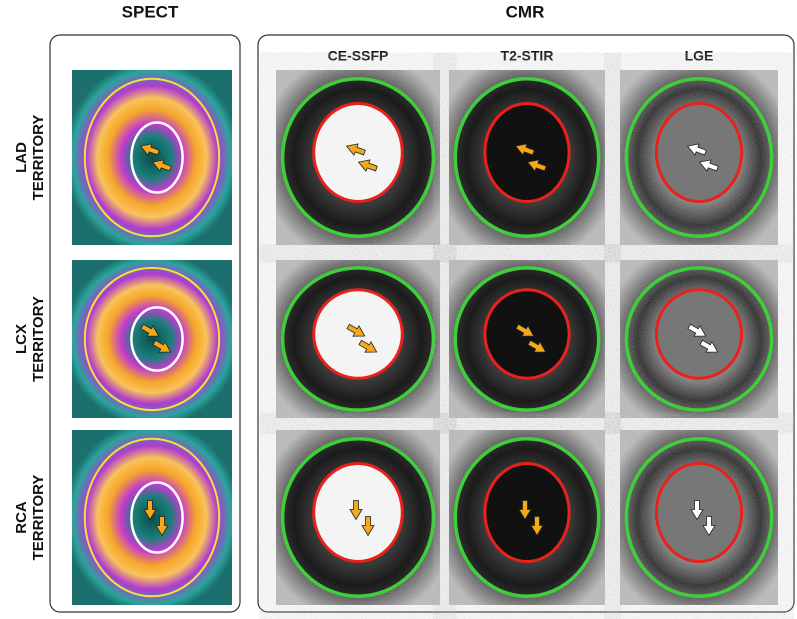 The image size is (797, 619). I want to click on row-label: LAD, so click(21, 157).